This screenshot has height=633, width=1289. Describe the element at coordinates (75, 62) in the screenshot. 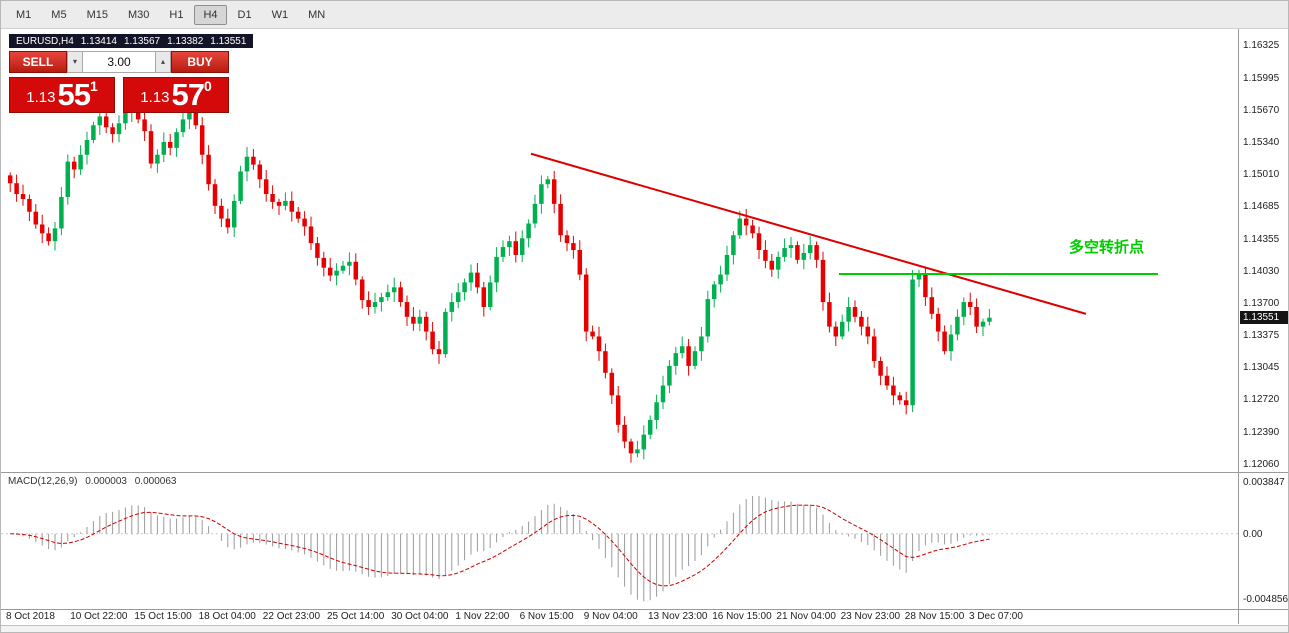

I see `volume-down-button: ▾` at that location.